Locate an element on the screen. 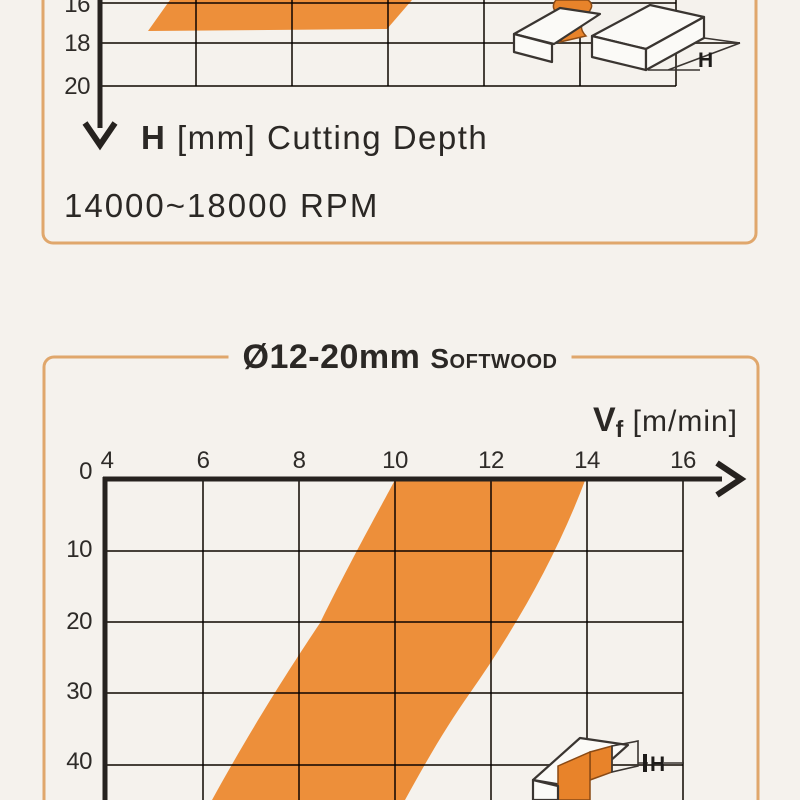 The height and width of the screenshot is (800, 800). x-axis-title: Vf [m/min] is located at coordinates (665, 424).